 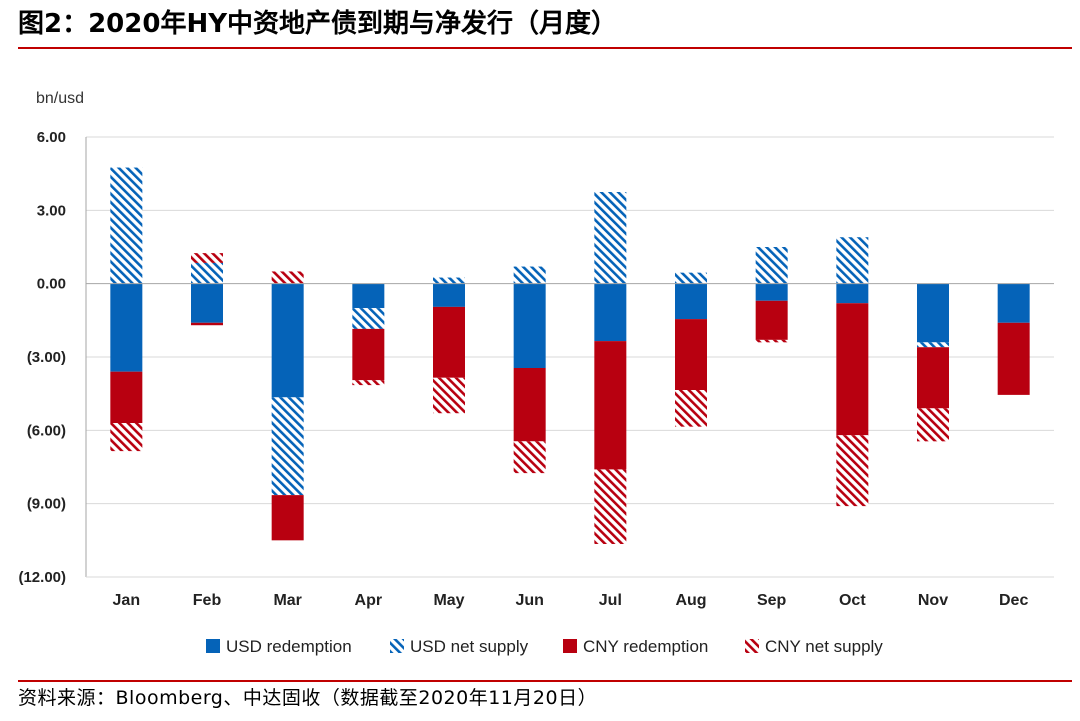 What do you see at coordinates (318, 24) in the screenshot?
I see `figure-title: 图2：2020年HY中资地产债到期与净发行（月度）` at bounding box center [318, 24].